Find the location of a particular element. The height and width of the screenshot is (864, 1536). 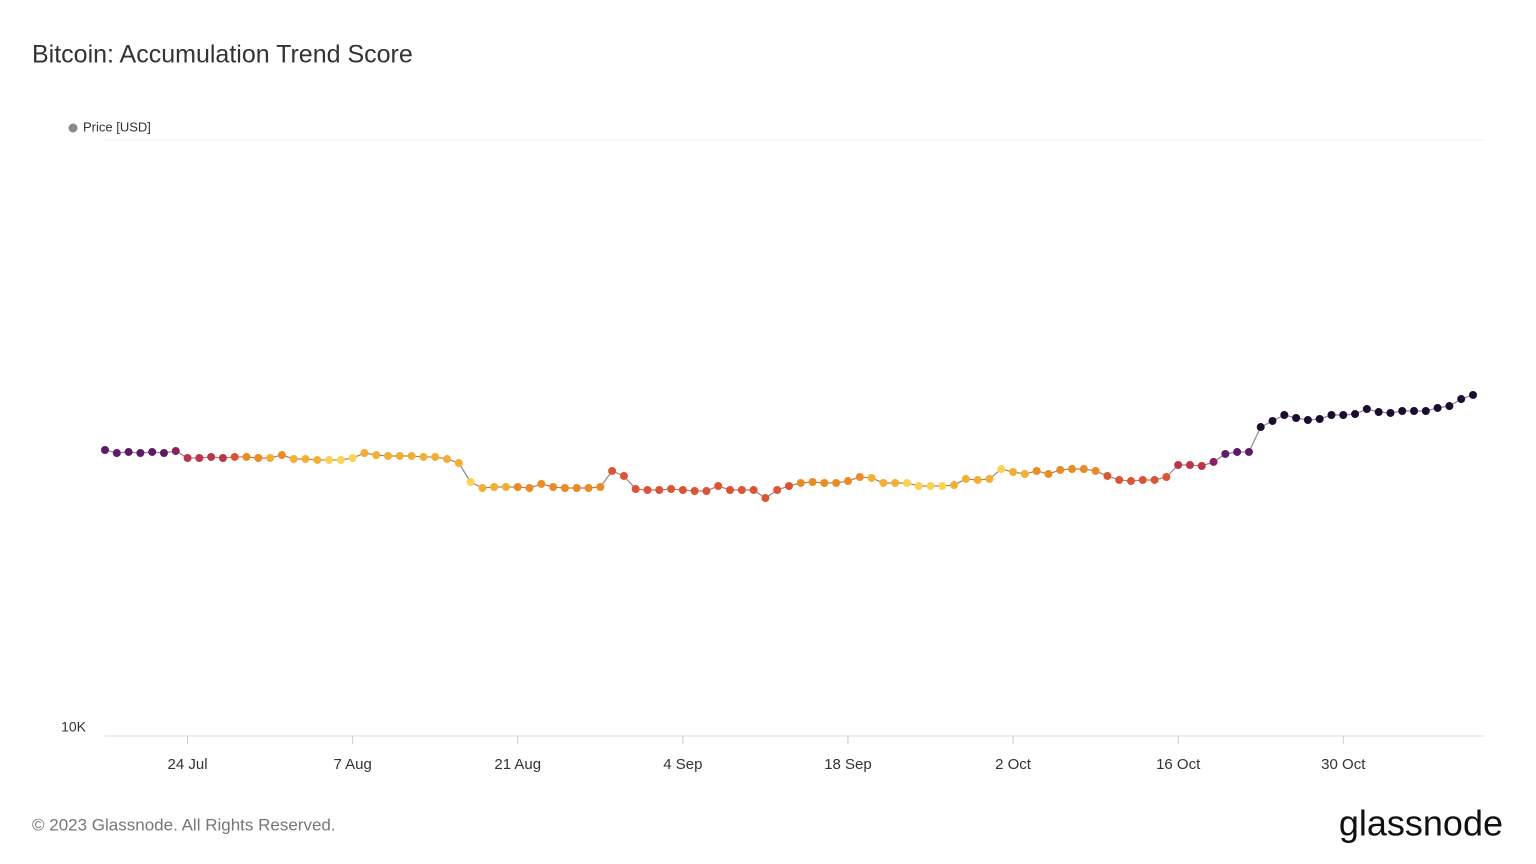

logo: glassnode is located at coordinates (1421, 823).